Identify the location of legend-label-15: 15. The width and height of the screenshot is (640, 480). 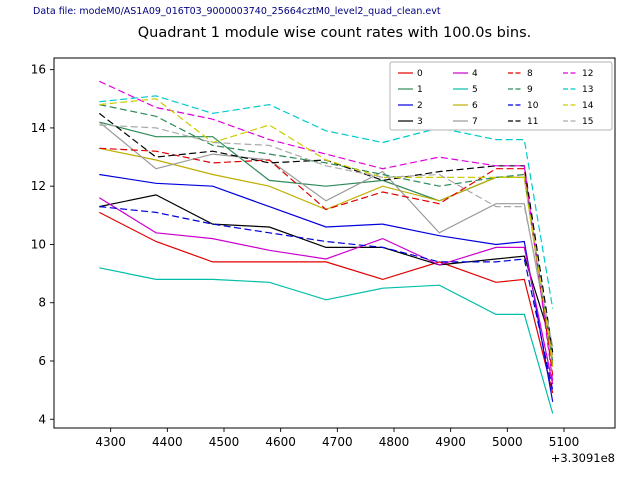
(587, 122).